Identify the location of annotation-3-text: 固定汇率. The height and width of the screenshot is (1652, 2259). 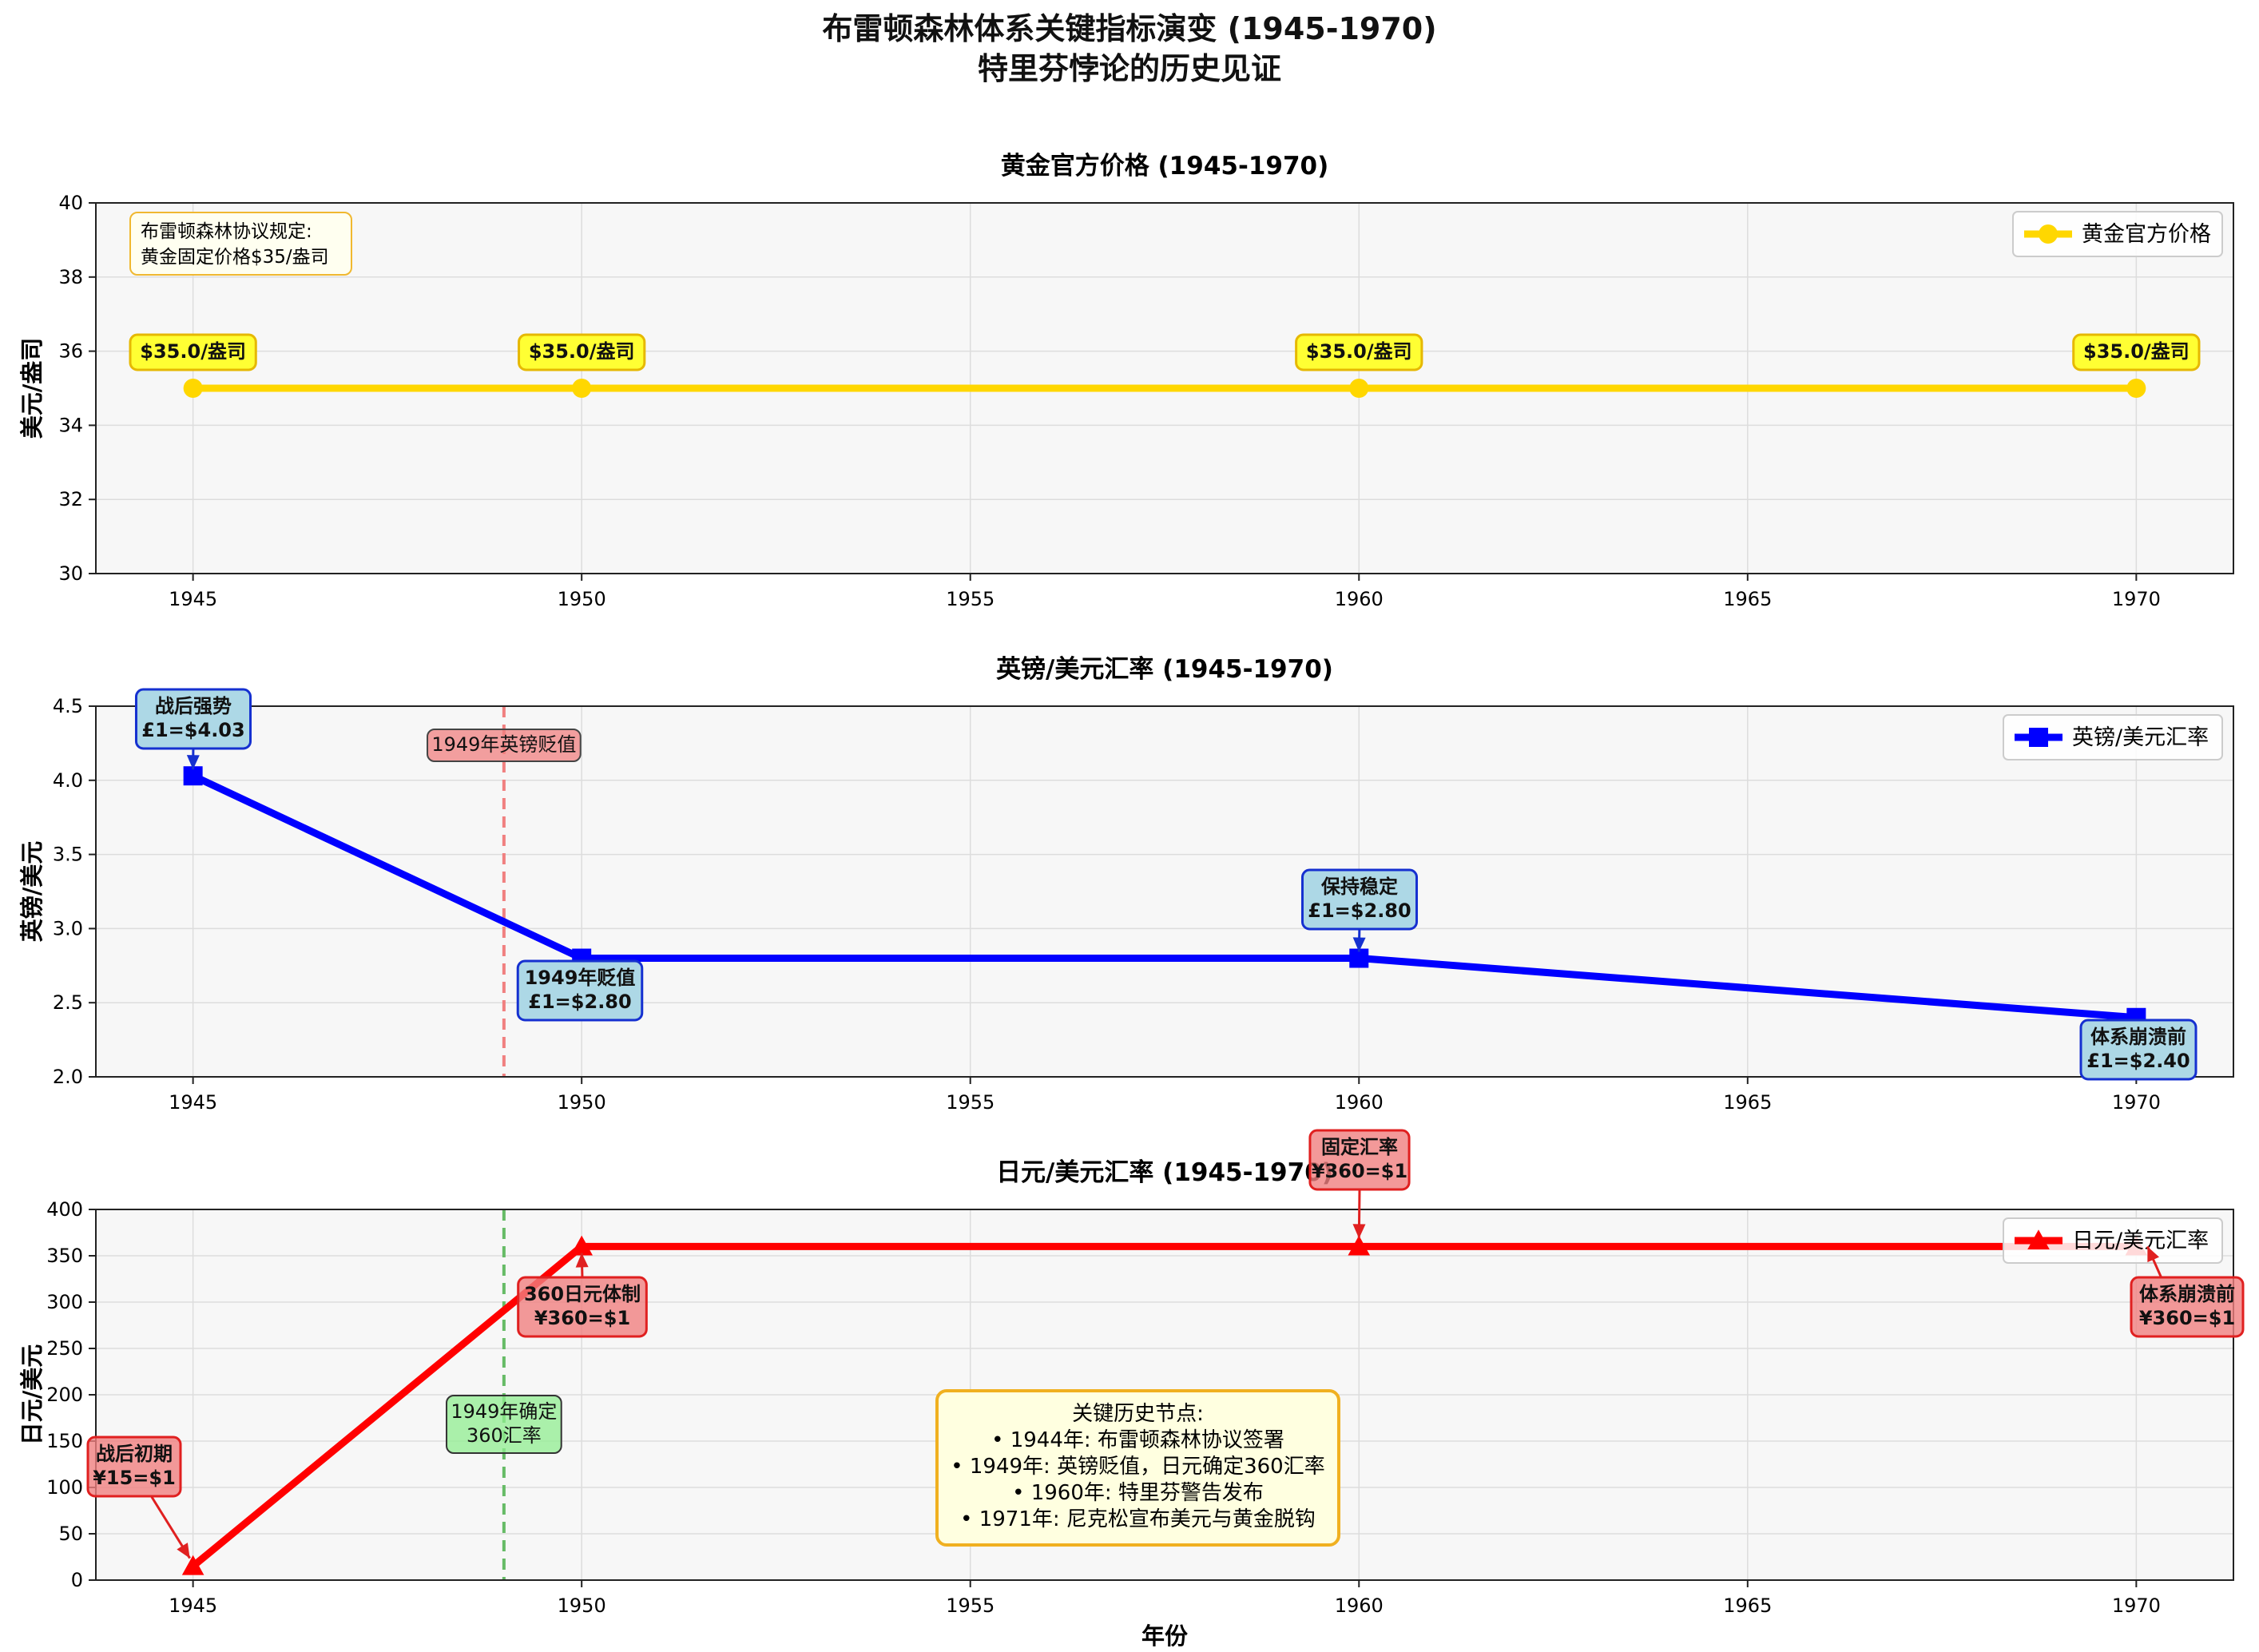
(1359, 1147).